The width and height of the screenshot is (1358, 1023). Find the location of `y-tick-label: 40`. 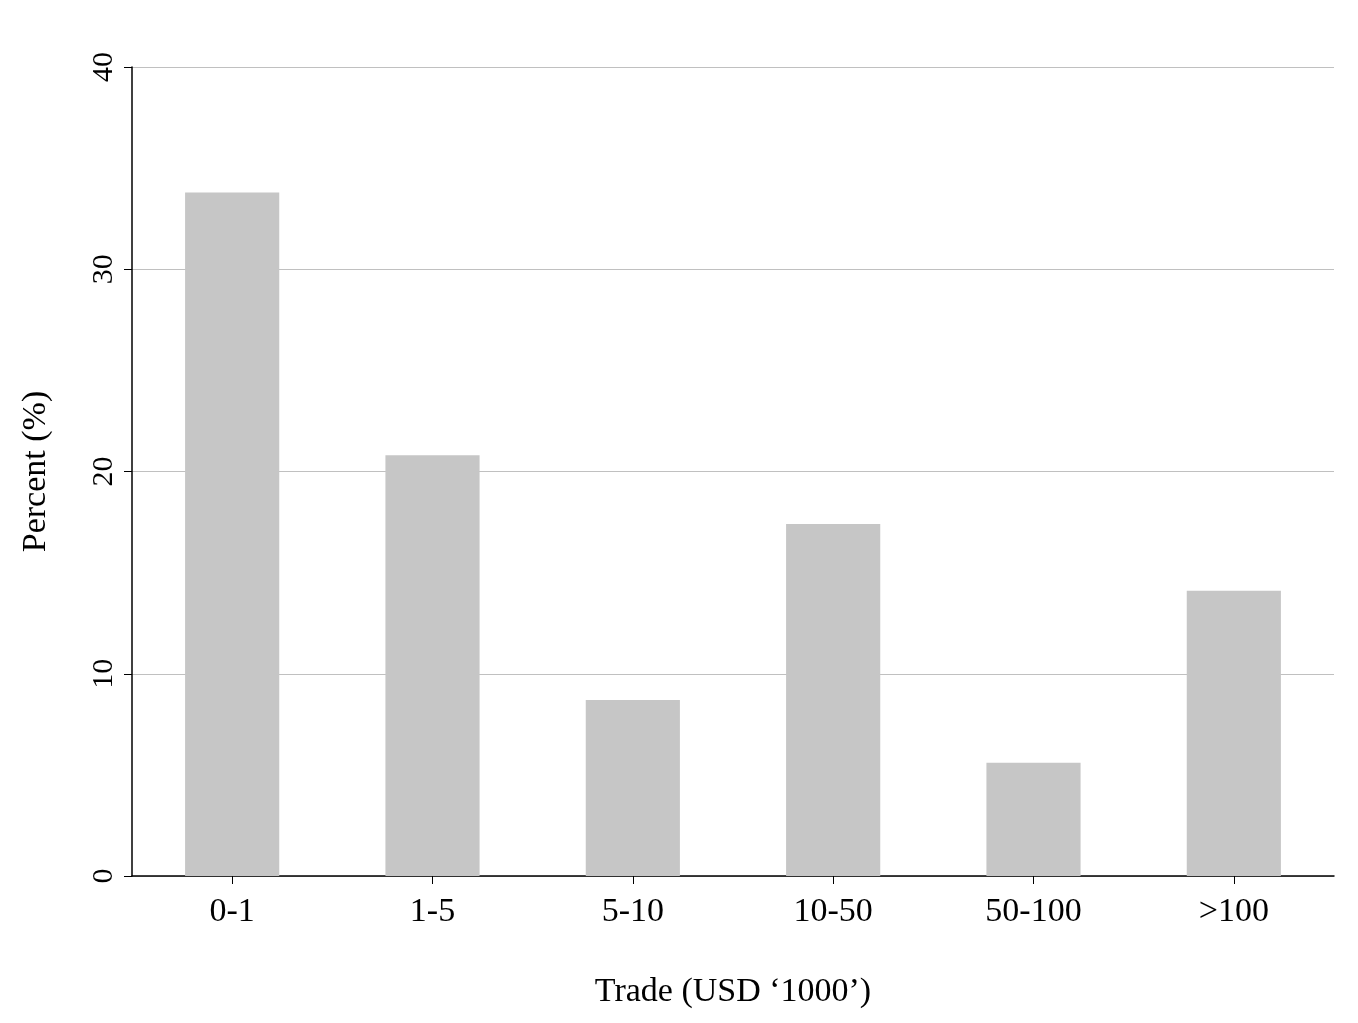

y-tick-label: 40 is located at coordinates (101, 67).